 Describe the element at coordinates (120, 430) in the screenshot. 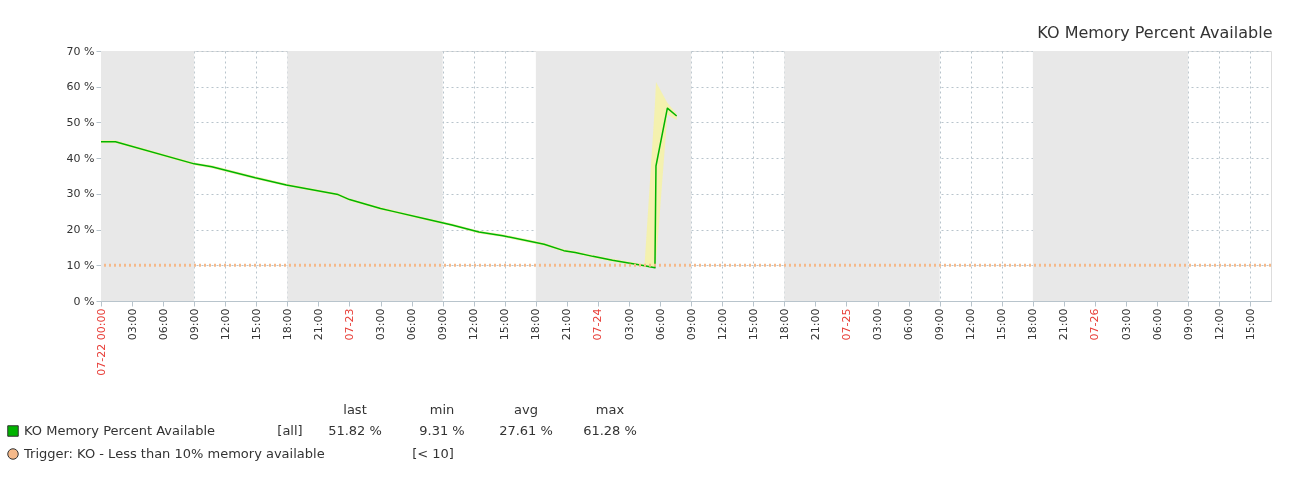

I see `legend-label: KO Memory Percent Available` at that location.